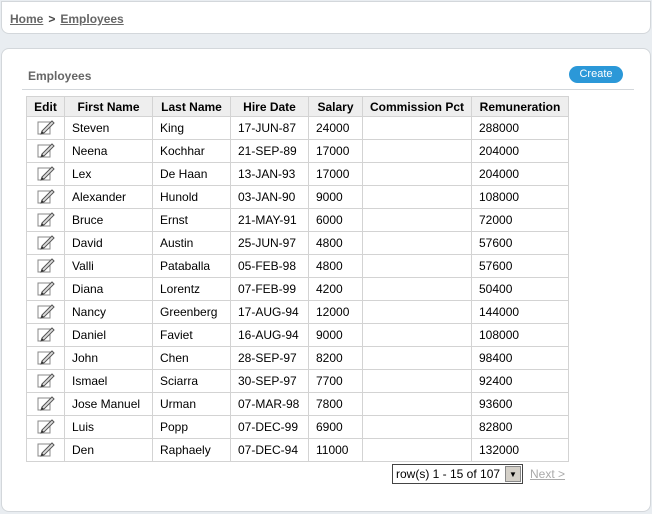  What do you see at coordinates (335, 450) in the screenshot?
I see `table-cell: 11000` at bounding box center [335, 450].